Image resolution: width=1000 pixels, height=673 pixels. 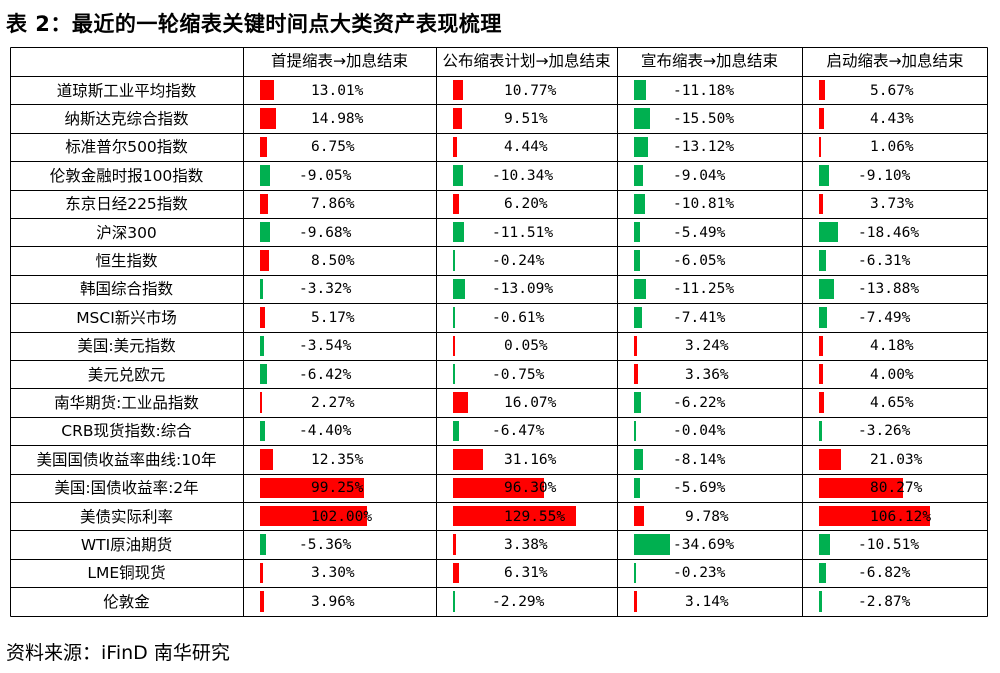 I want to click on value-label: -3.54%, so click(x=325, y=346).